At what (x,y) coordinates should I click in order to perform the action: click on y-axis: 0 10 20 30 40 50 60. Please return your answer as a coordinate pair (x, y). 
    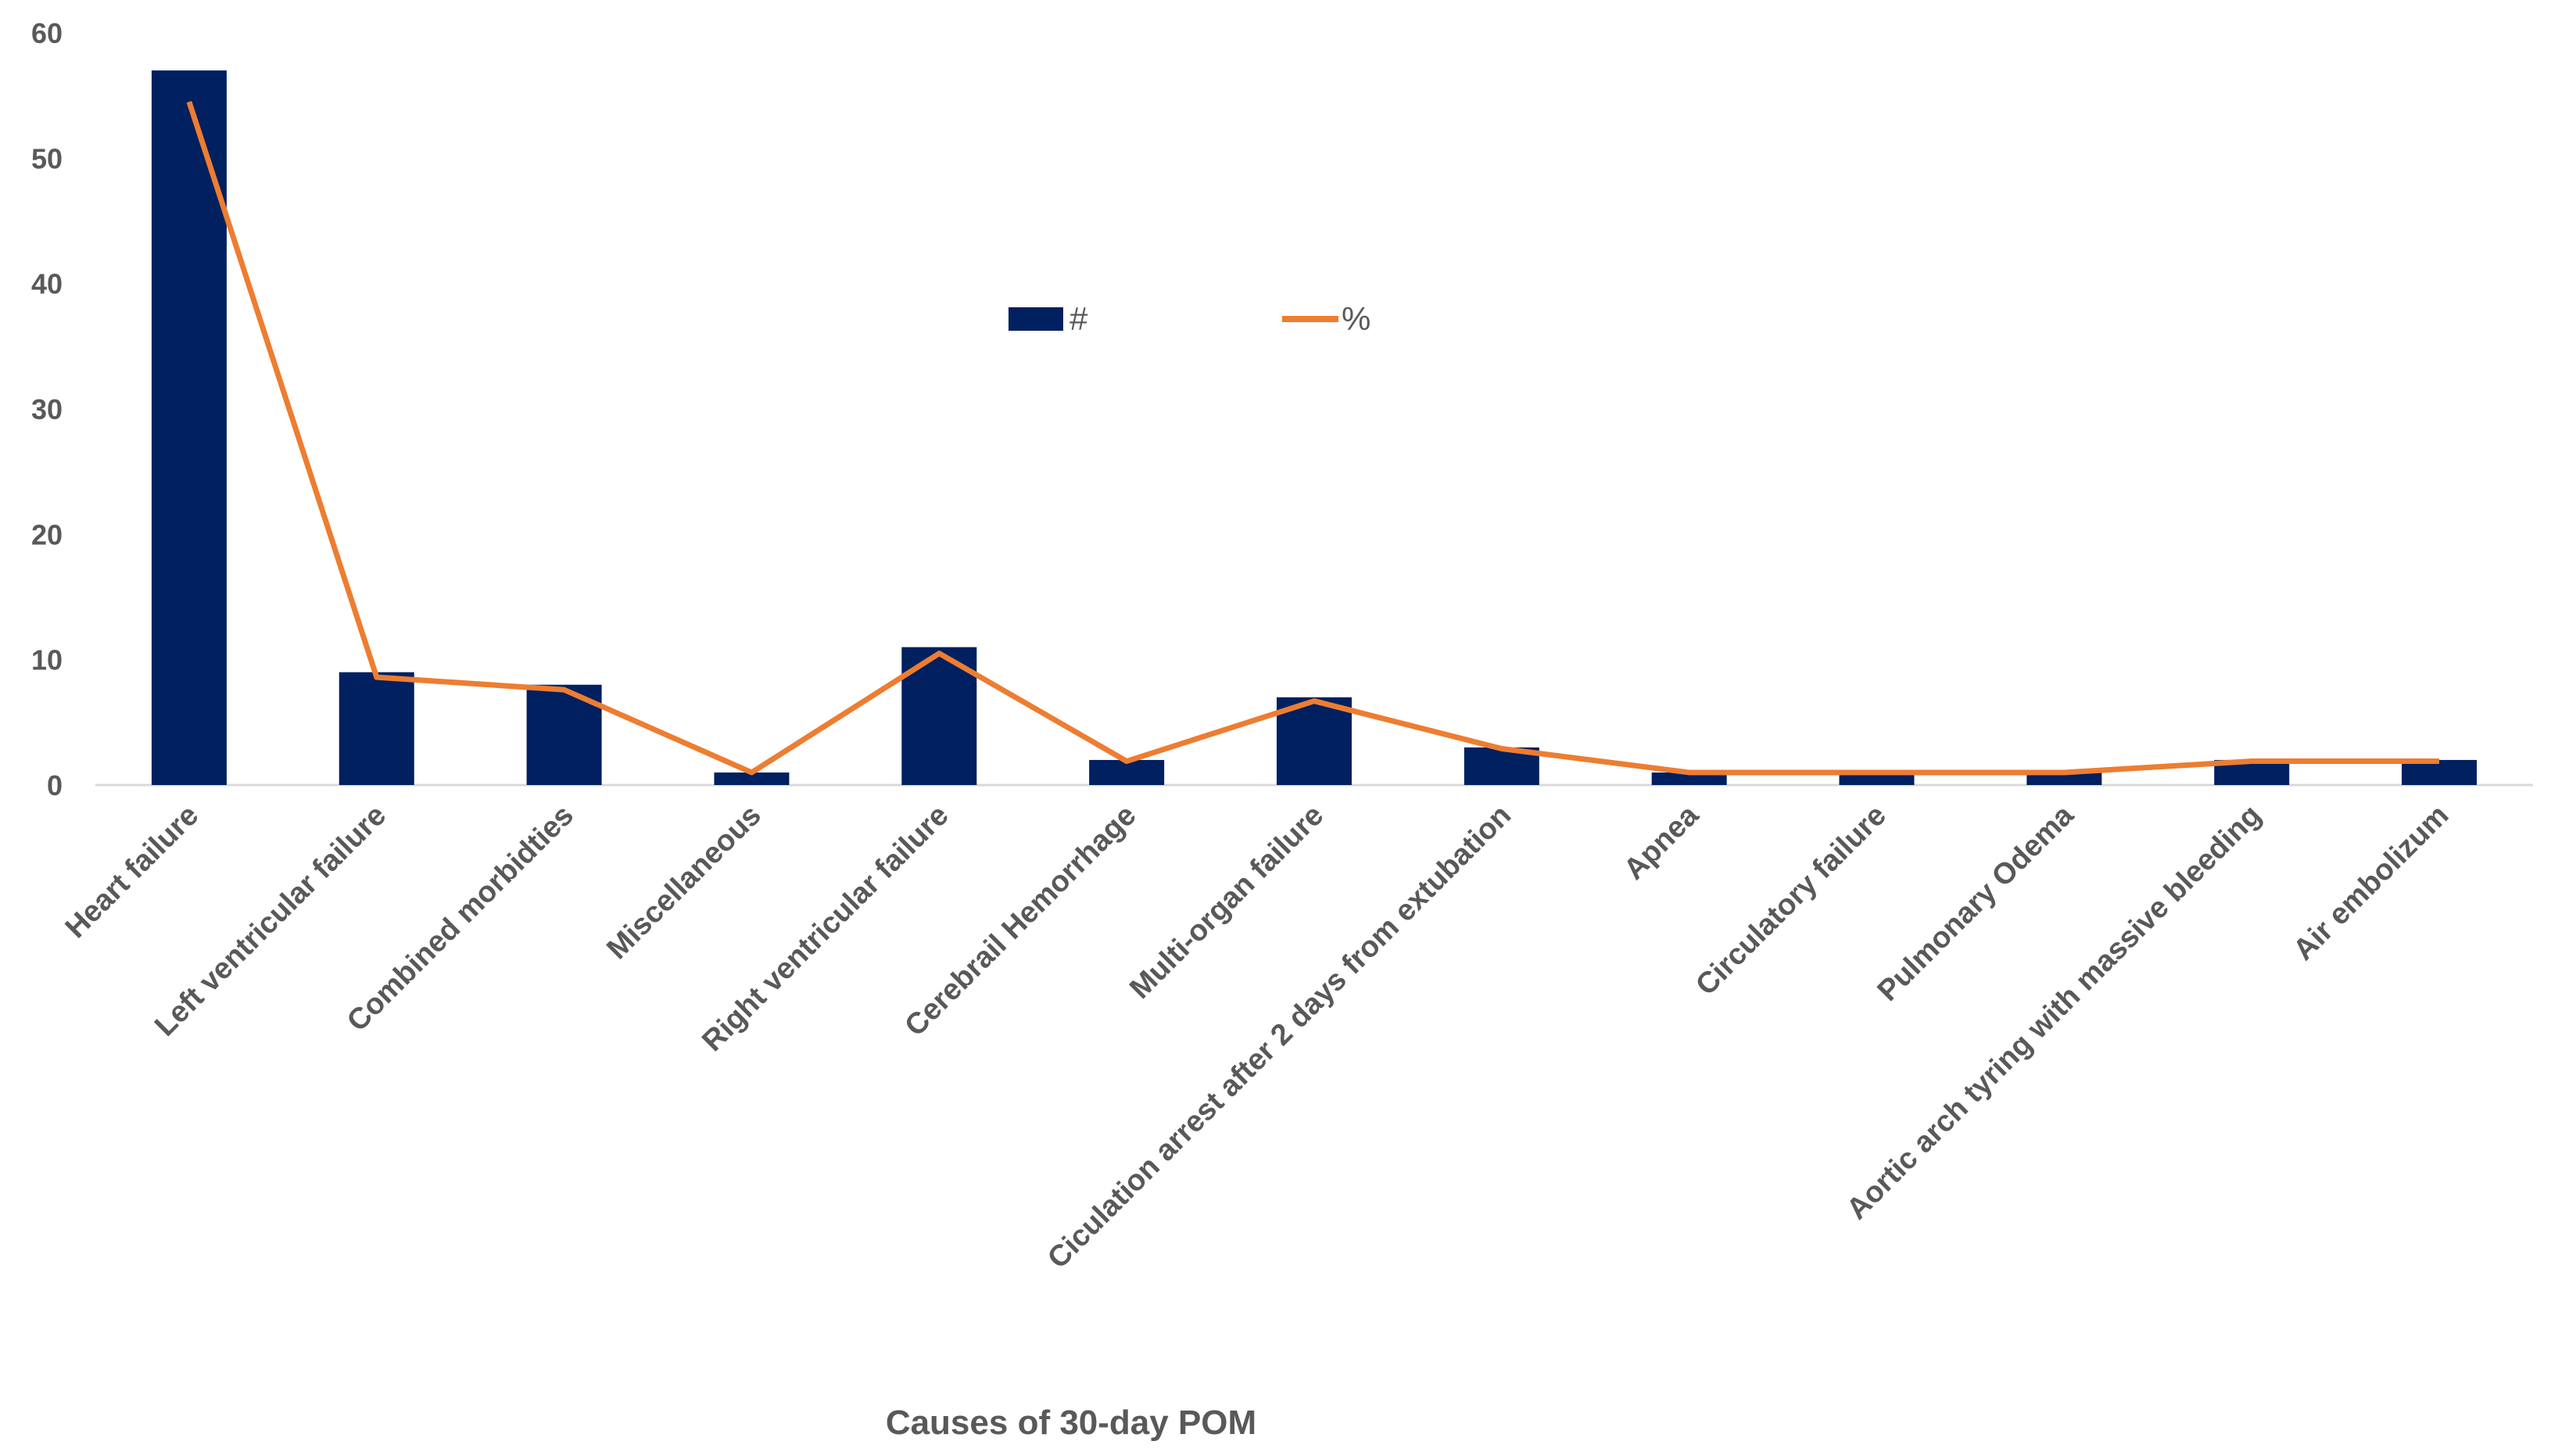
    Looking at the image, I should click on (47, 409).